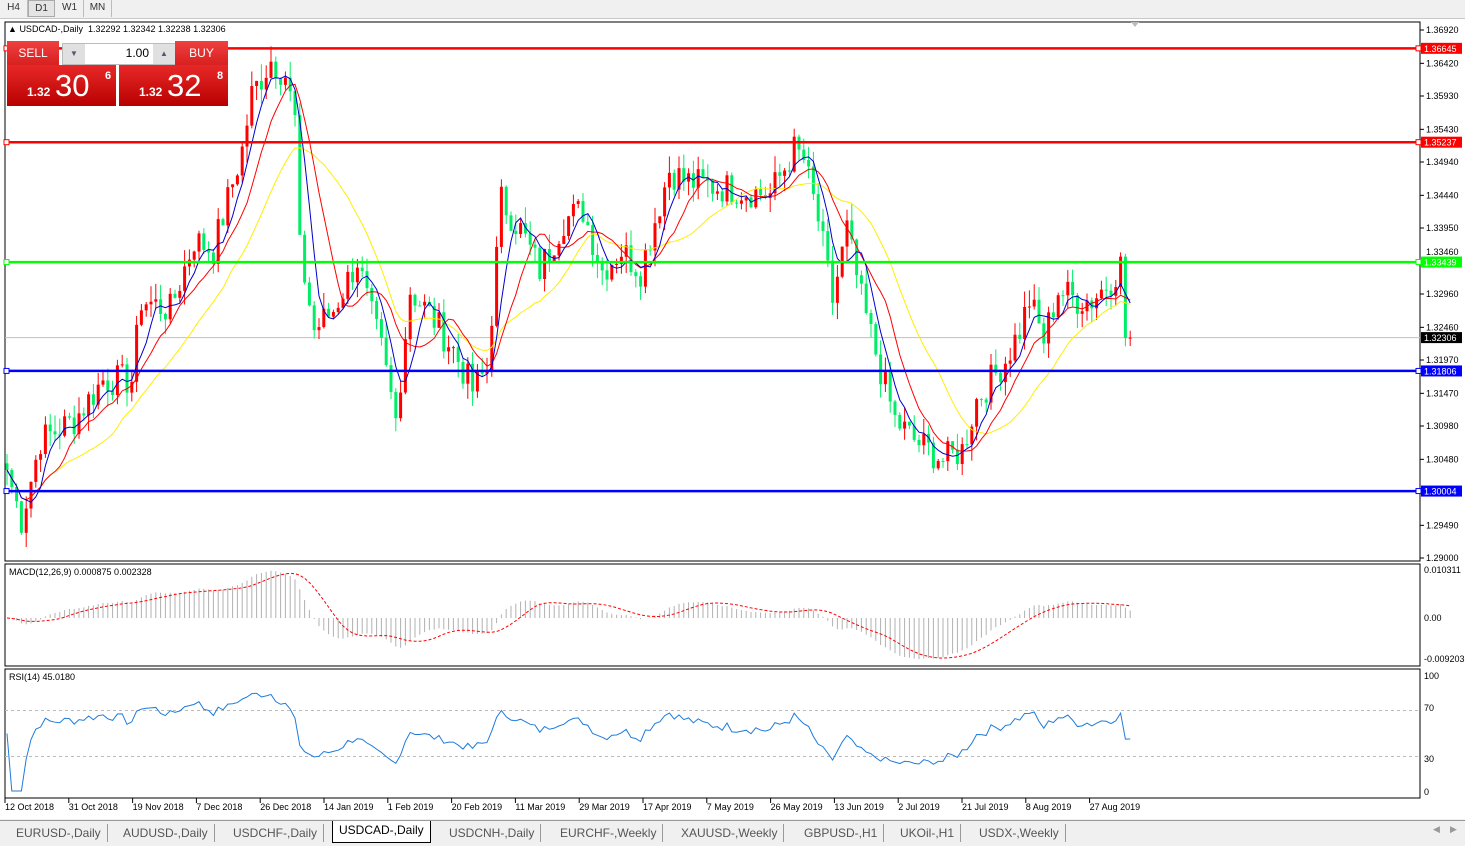 The image size is (1465, 846). Describe the element at coordinates (156, 29) in the screenshot. I see `ohlc-values: 1.32292 1.32342 1.32238 1.32306` at that location.